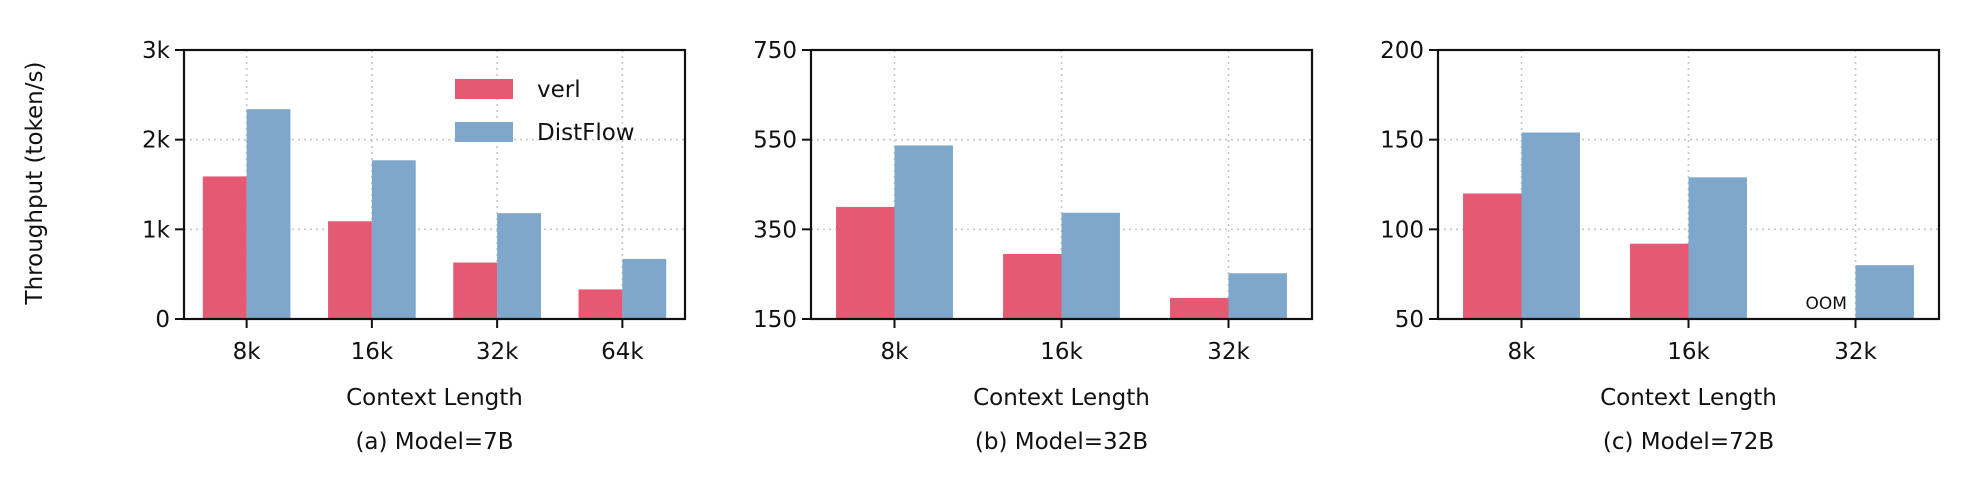 This screenshot has height=485, width=1969. What do you see at coordinates (559, 90) in the screenshot?
I see `legend-label: verl` at bounding box center [559, 90].